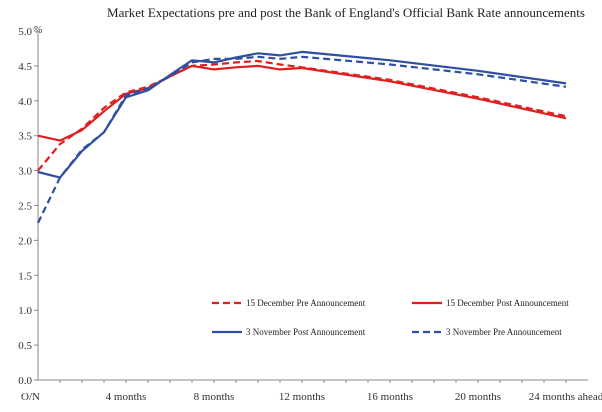 The image size is (602, 412). I want to click on legend-item: 15 December Pre Announcement, so click(289, 303).